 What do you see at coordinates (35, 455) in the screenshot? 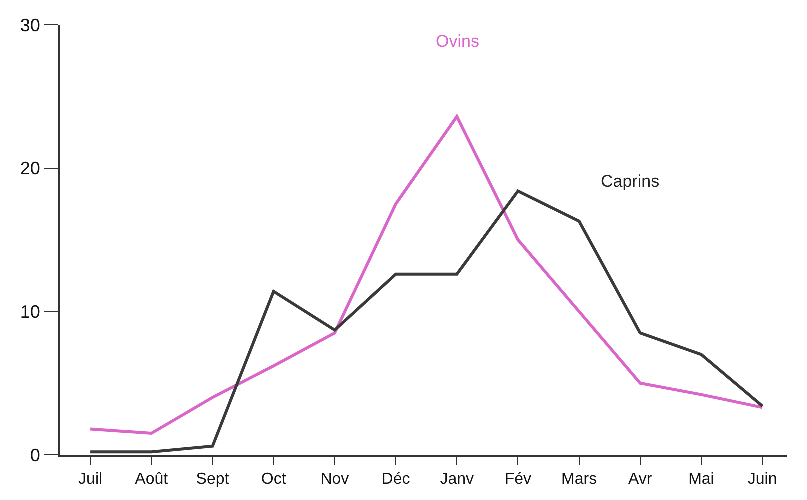
I see `y-tick-label: 0` at bounding box center [35, 455].